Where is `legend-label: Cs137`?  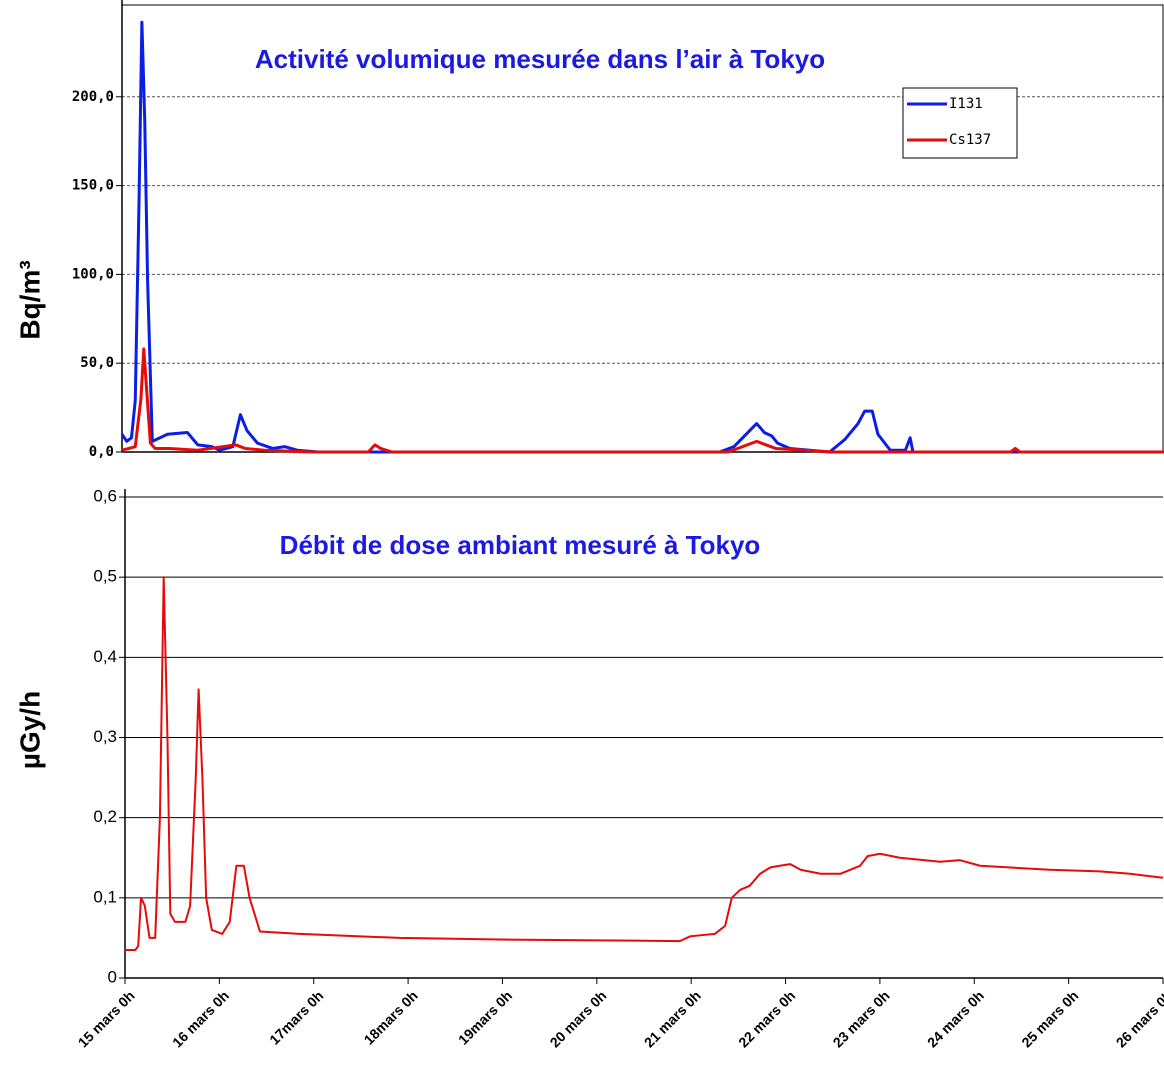
legend-label: Cs137 is located at coordinates (970, 140).